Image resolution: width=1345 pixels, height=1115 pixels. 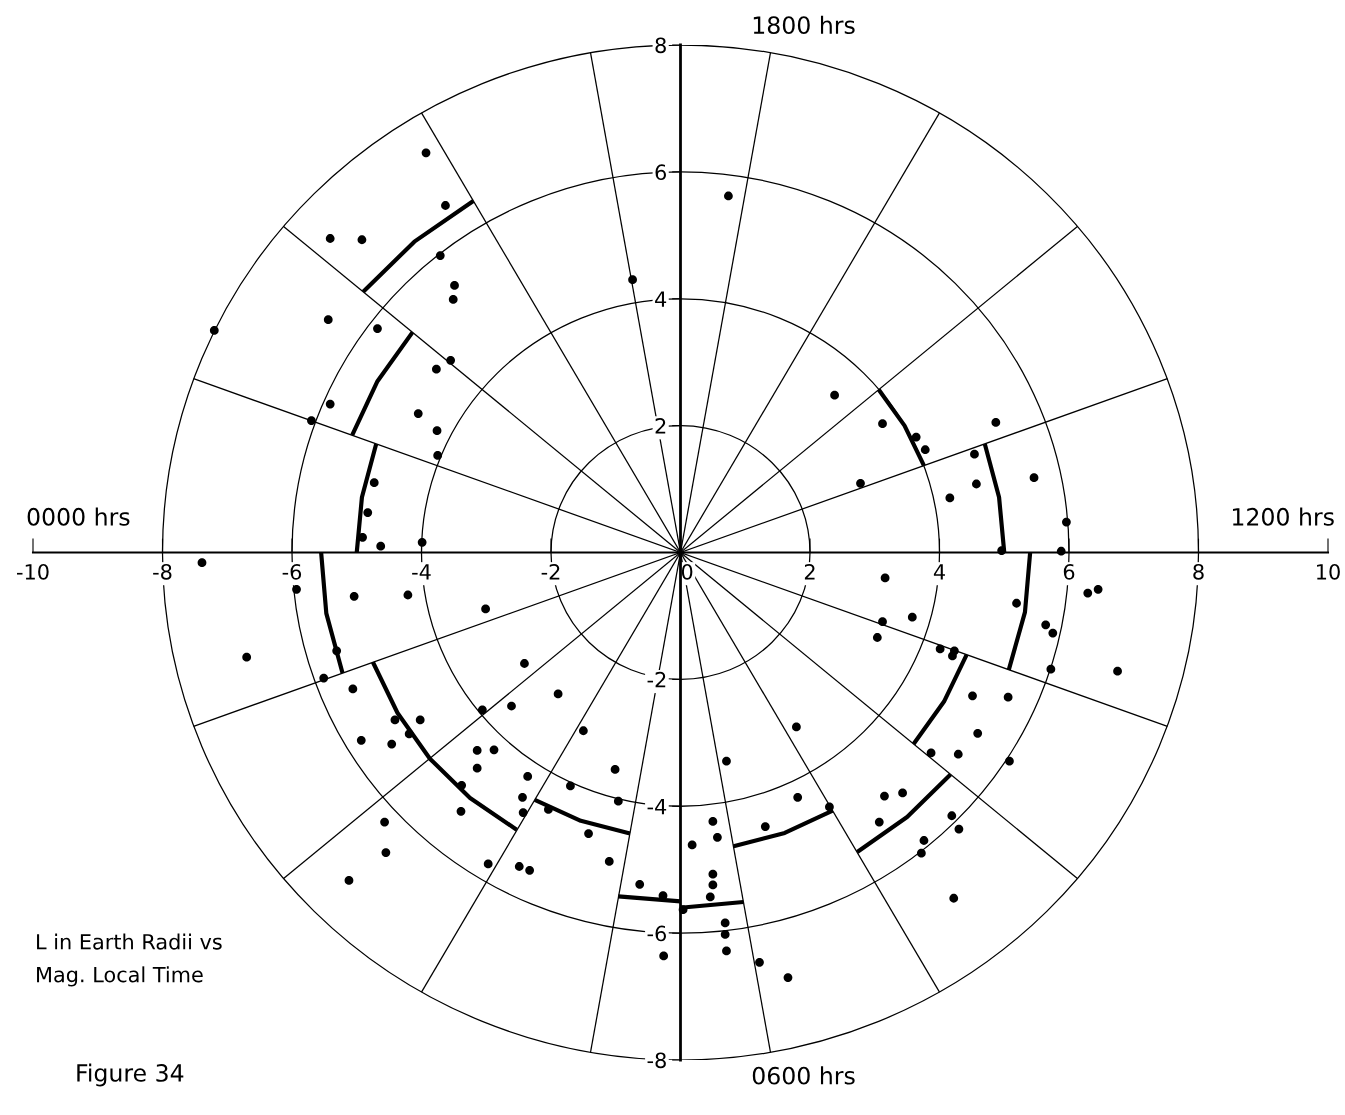 What do you see at coordinates (939, 572) in the screenshot?
I see `x-tick-label: 4` at bounding box center [939, 572].